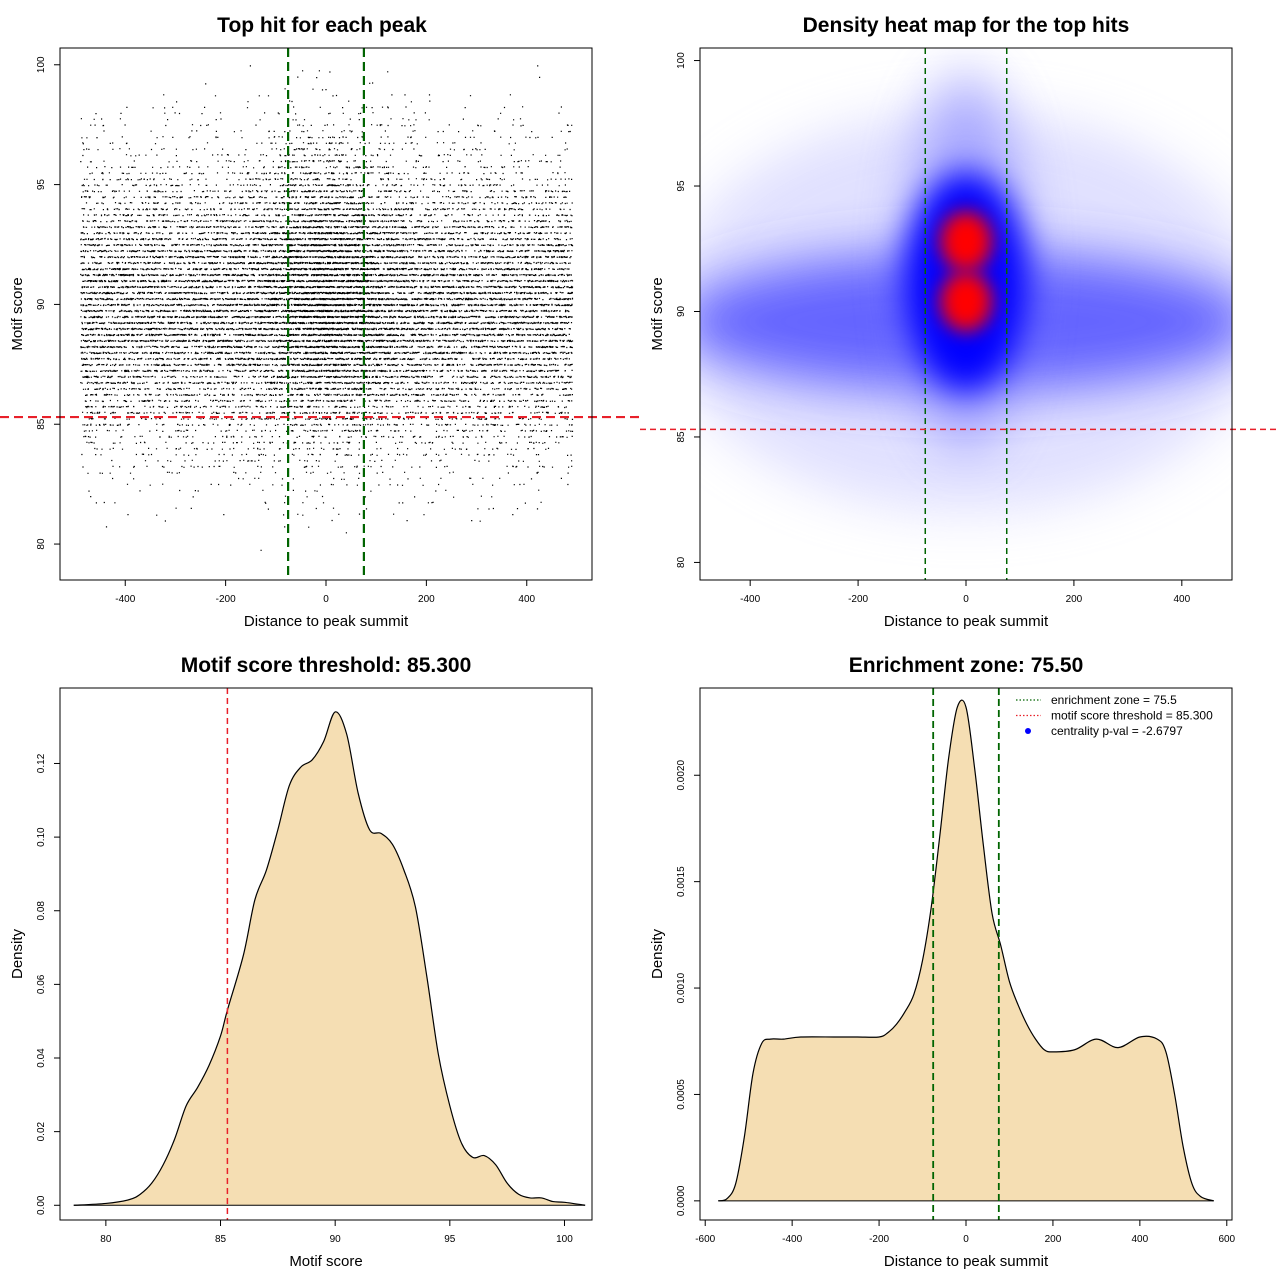 The height and width of the screenshot is (1280, 1280). What do you see at coordinates (705, 1239) in the screenshot?
I see `x-tick-label: -600` at bounding box center [705, 1239].